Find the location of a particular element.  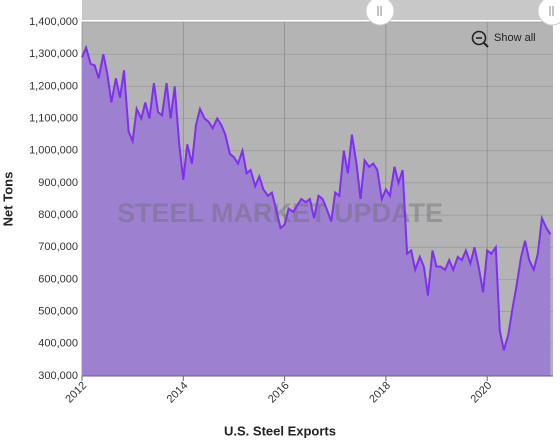

y-tick-label: 900,000 is located at coordinates (58, 183).